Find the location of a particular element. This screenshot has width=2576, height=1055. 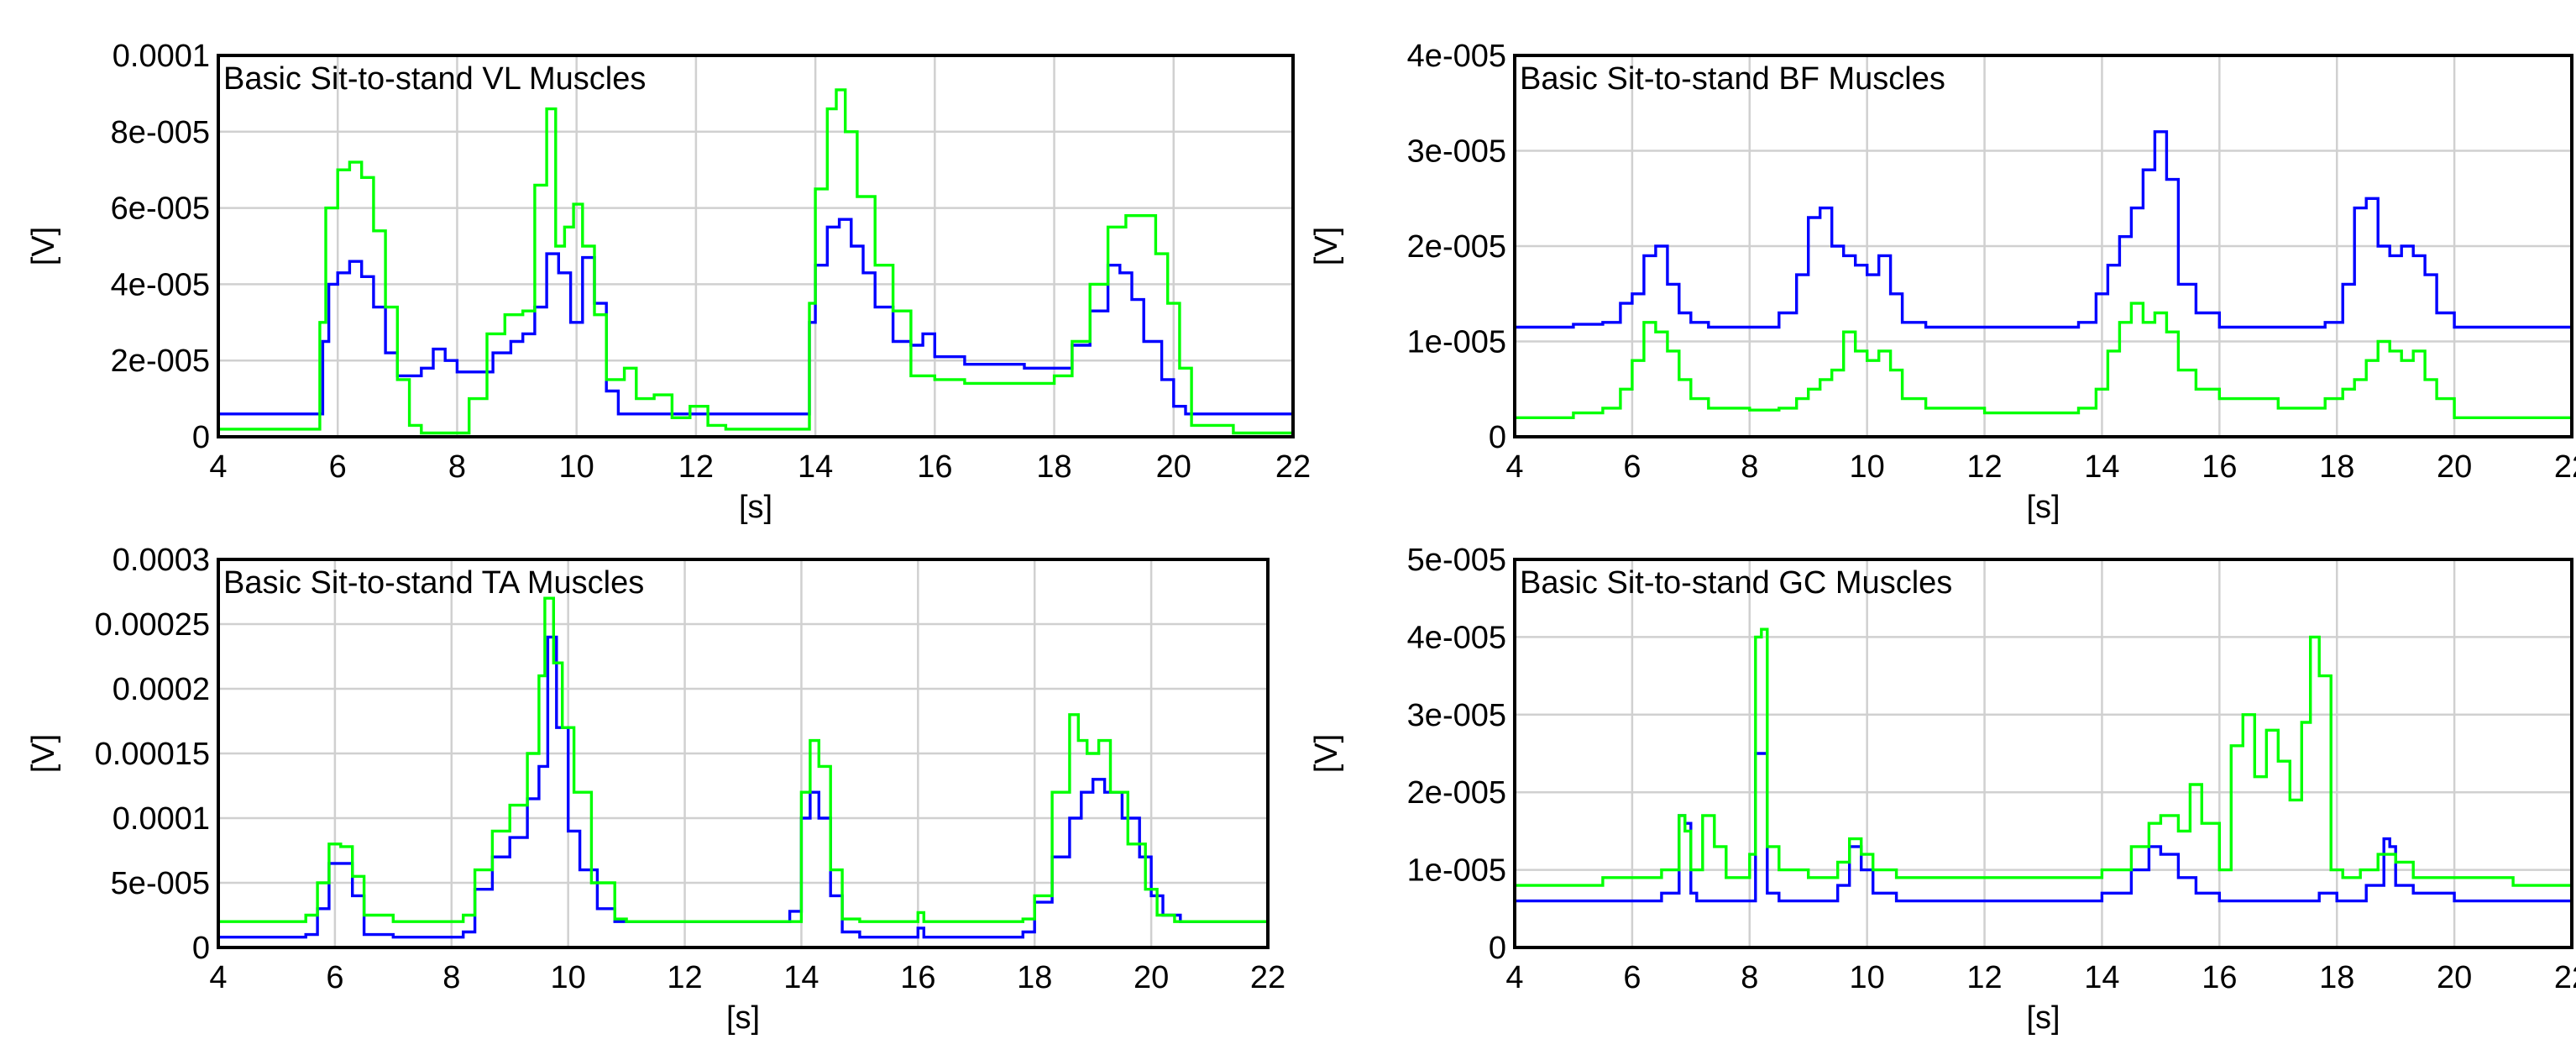

y-tick-label: 8e-005 is located at coordinates (160, 132).